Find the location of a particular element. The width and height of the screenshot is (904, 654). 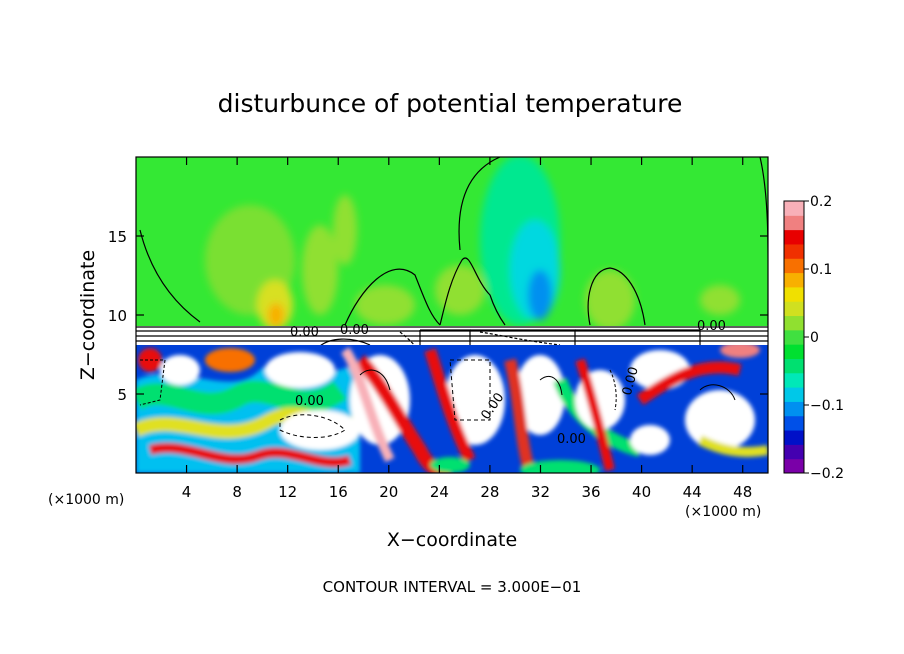

x-tick-label: 36 is located at coordinates (590, 492).